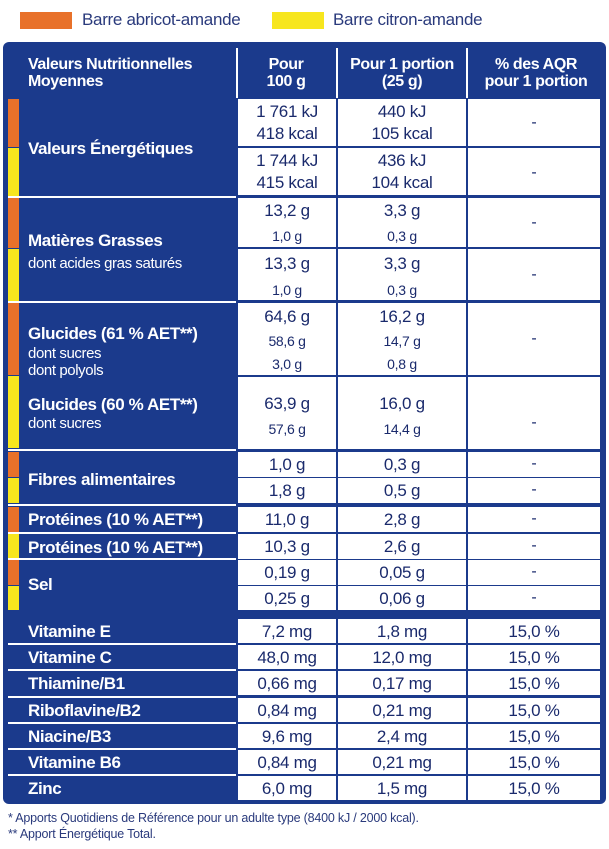  What do you see at coordinates (110, 64) in the screenshot?
I see `header-col1-line1: Valeurs Nutritionnelles` at bounding box center [110, 64].